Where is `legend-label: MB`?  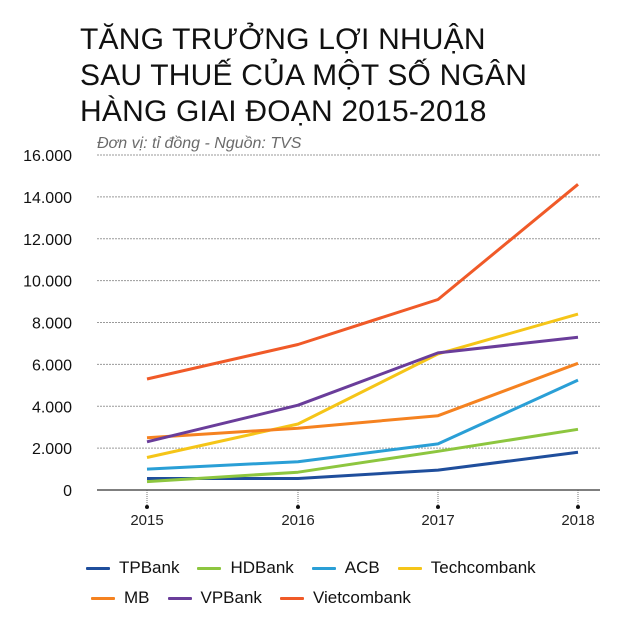 legend-label: MB is located at coordinates (137, 597).